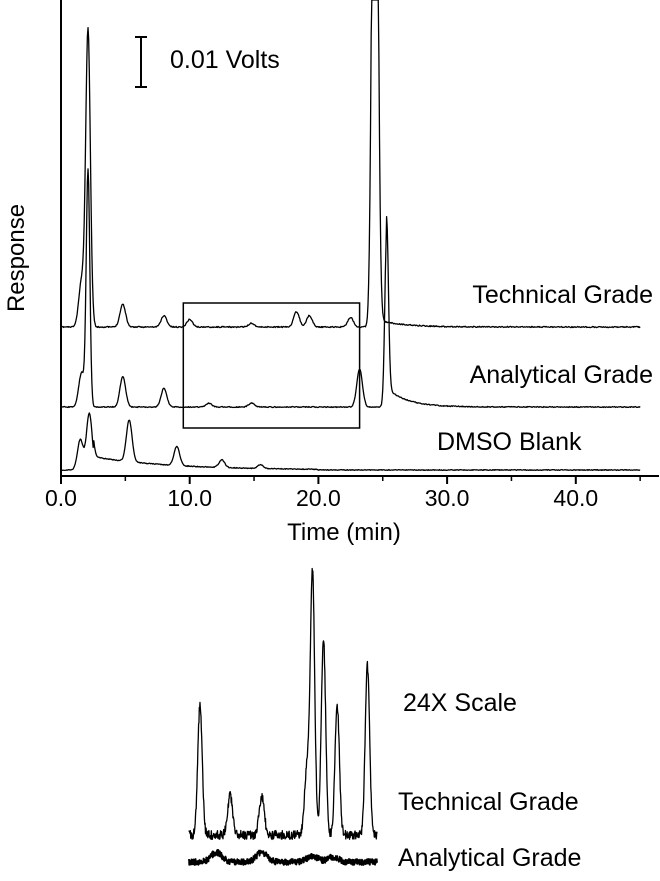 This screenshot has width=660, height=881. I want to click on inset-series-technical-grade-line, so click(283, 704).